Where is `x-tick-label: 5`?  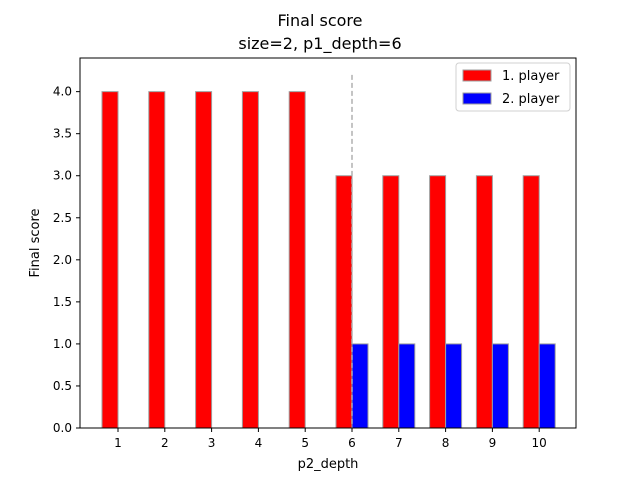
x-tick-label: 5 is located at coordinates (305, 443).